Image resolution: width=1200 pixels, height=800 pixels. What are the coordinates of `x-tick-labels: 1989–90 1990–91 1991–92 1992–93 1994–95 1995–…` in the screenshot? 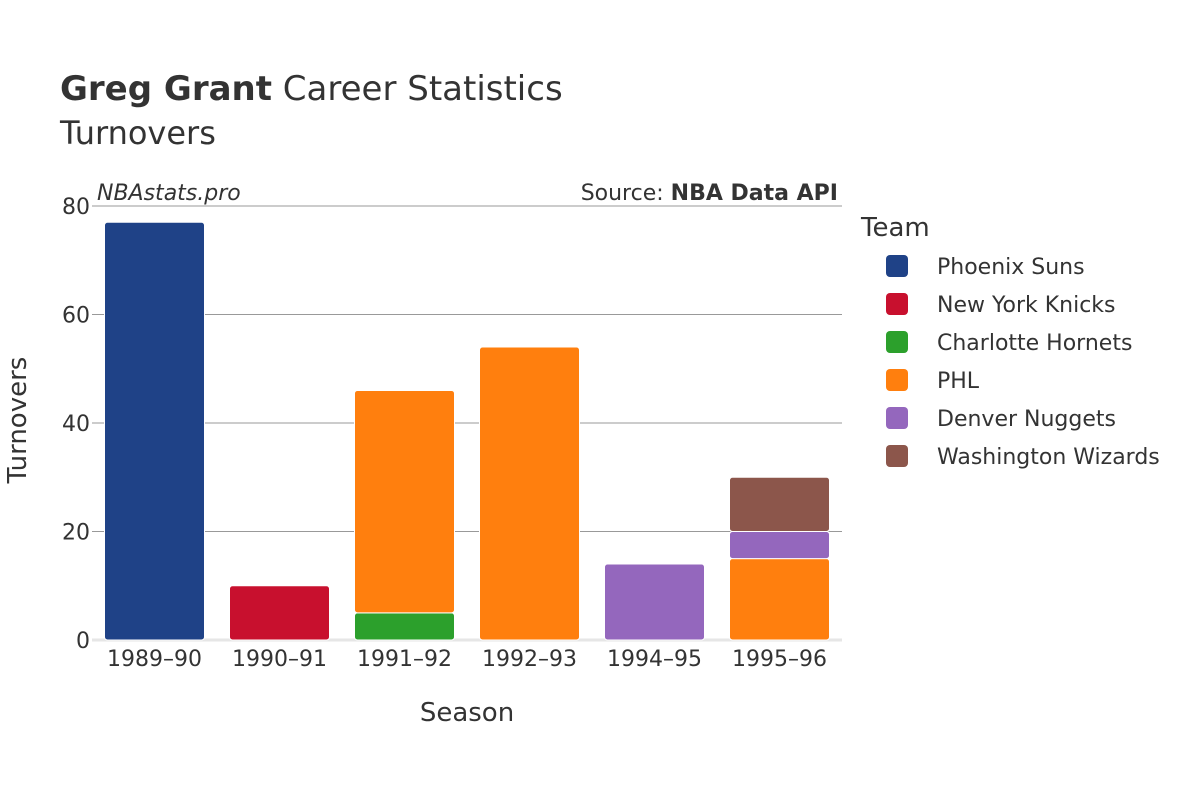 It's located at (467, 659).